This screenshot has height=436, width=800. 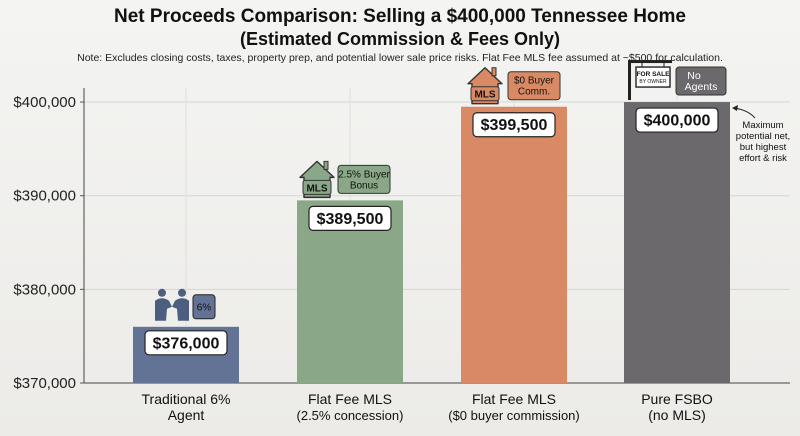 I want to click on value-label: $376,000, so click(x=186, y=343).